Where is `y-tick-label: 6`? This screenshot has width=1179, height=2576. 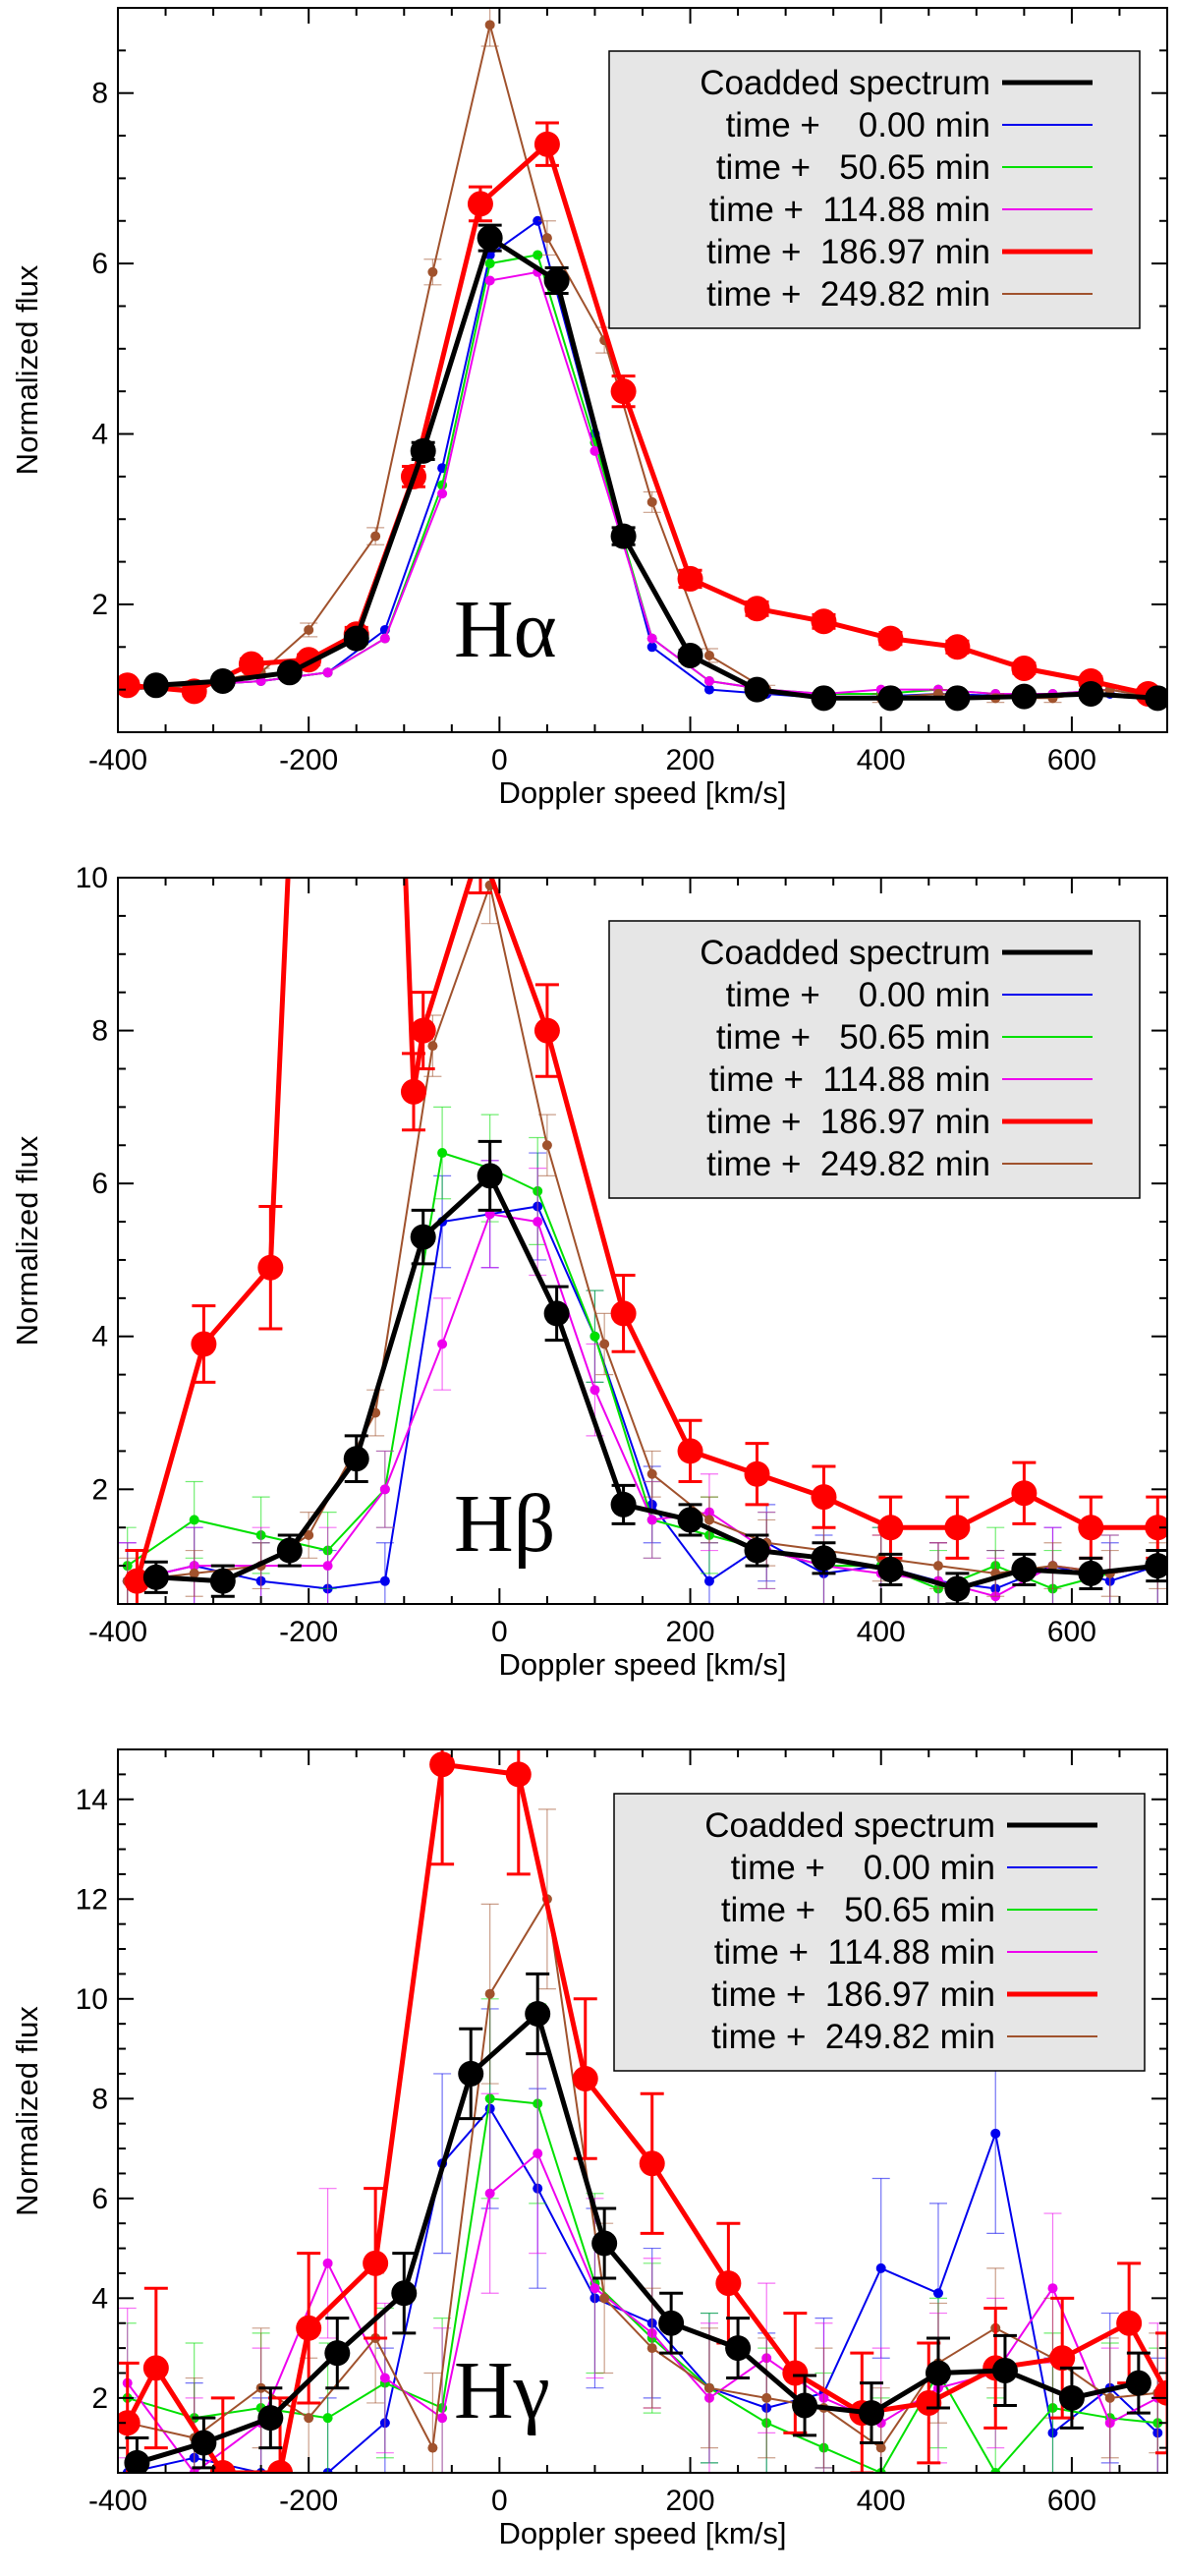
y-tick-label: 6 is located at coordinates (99, 264).